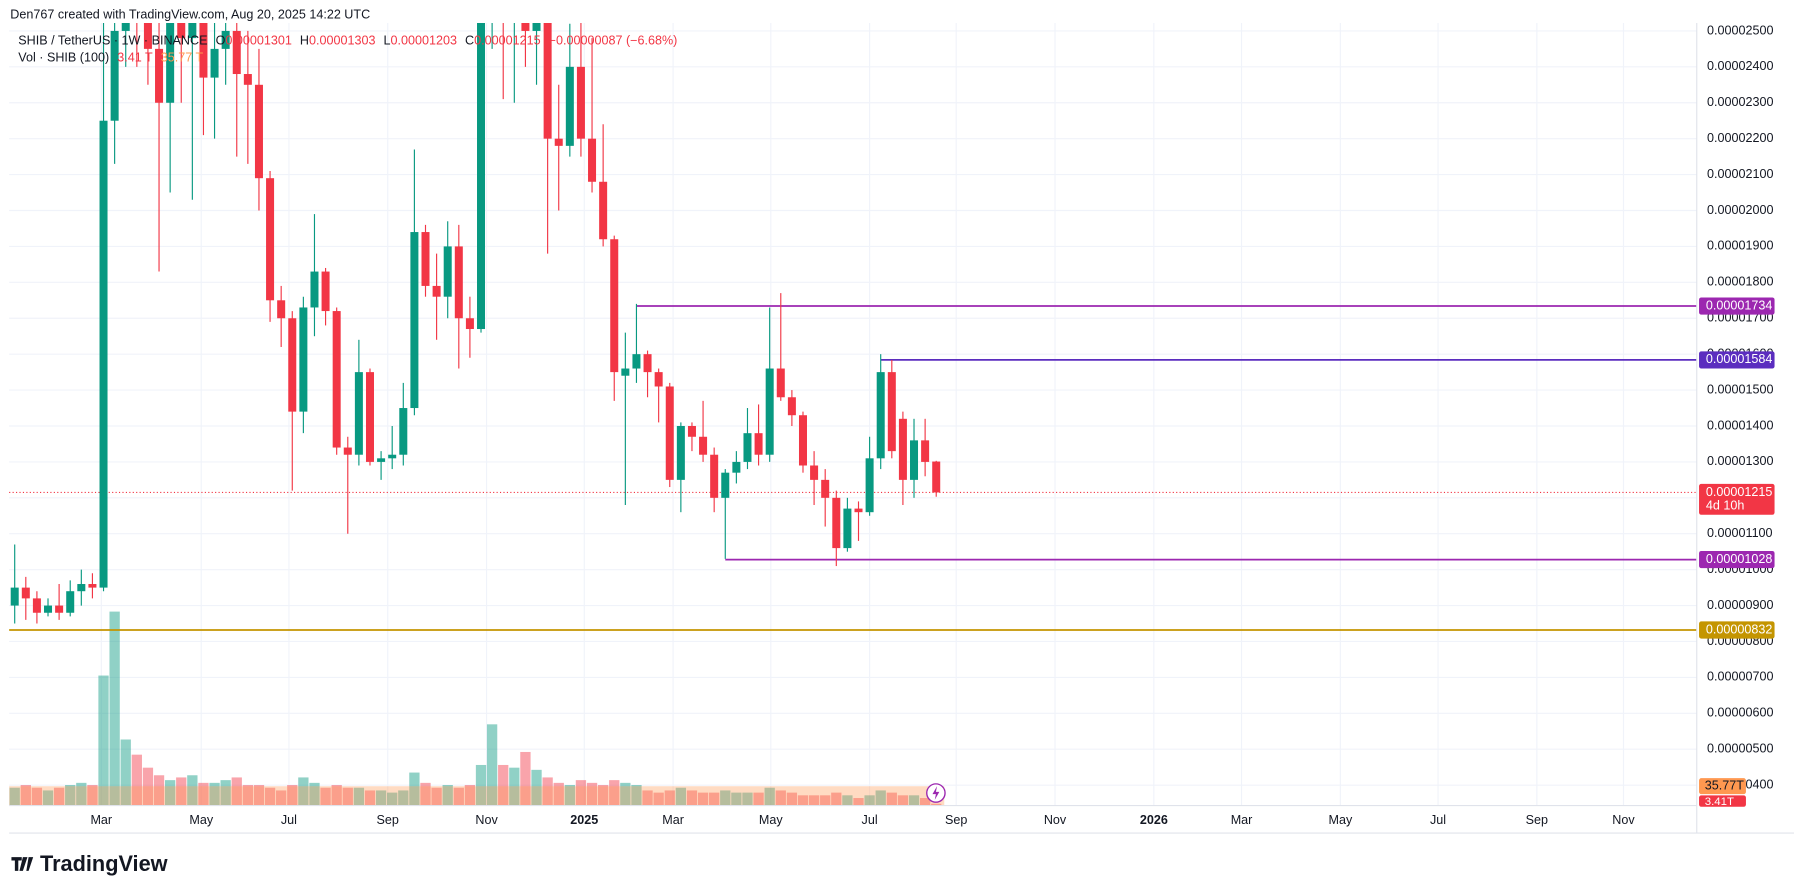 The width and height of the screenshot is (1794, 895). Describe the element at coordinates (1740, 749) in the screenshot. I see `y-tick-label: 0.00000500` at that location.